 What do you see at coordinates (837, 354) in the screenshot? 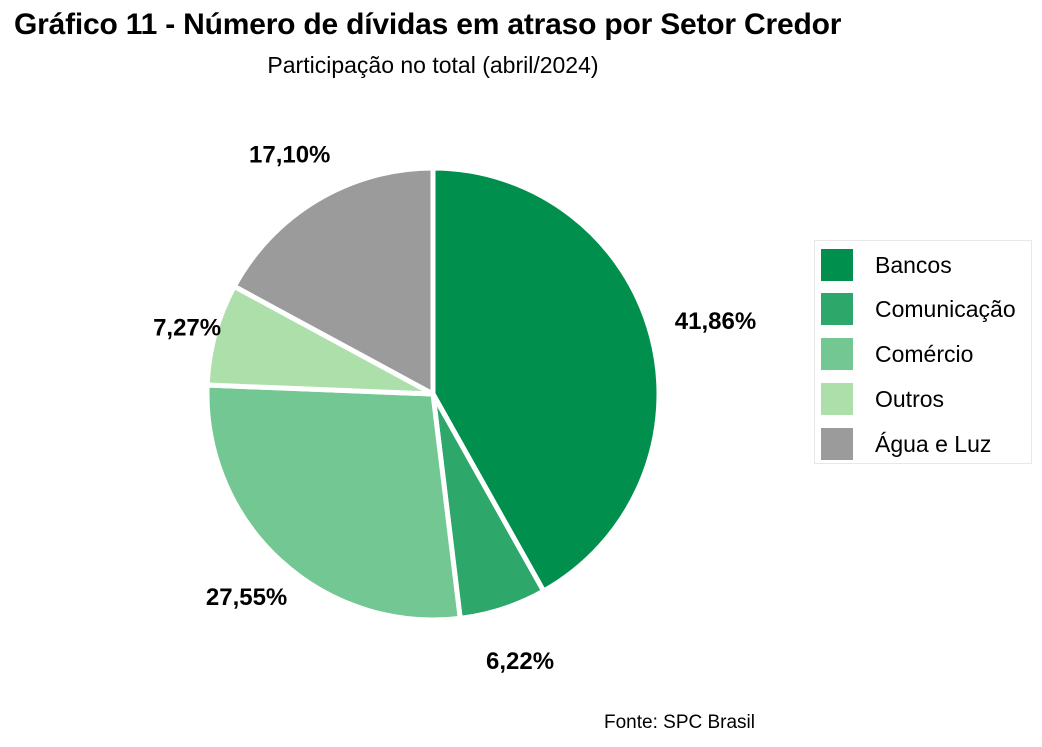
I see `legend-swatch-comercio` at bounding box center [837, 354].